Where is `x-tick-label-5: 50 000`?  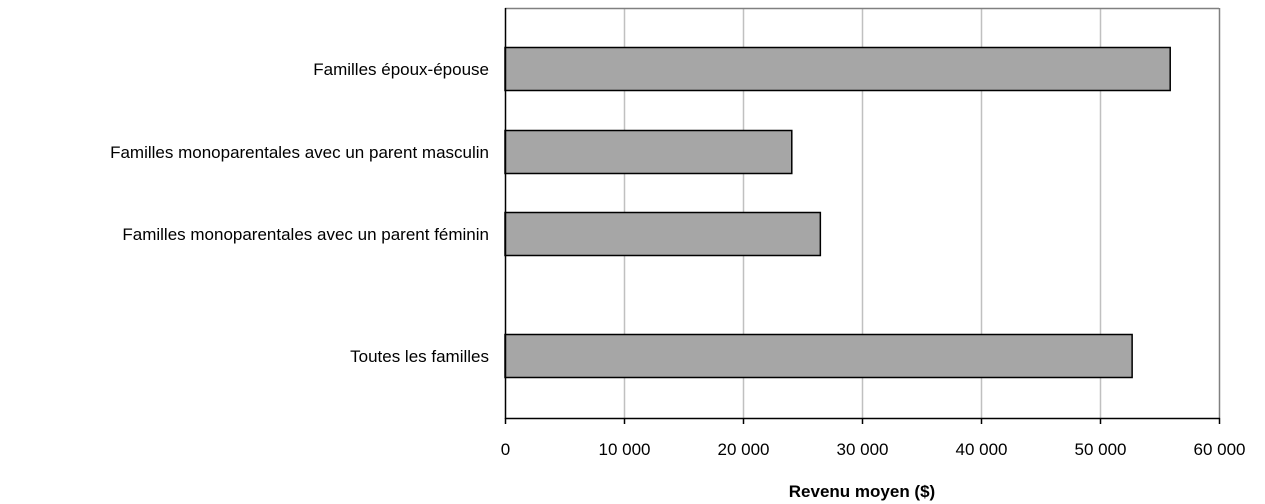 x-tick-label-5: 50 000 is located at coordinates (1101, 449).